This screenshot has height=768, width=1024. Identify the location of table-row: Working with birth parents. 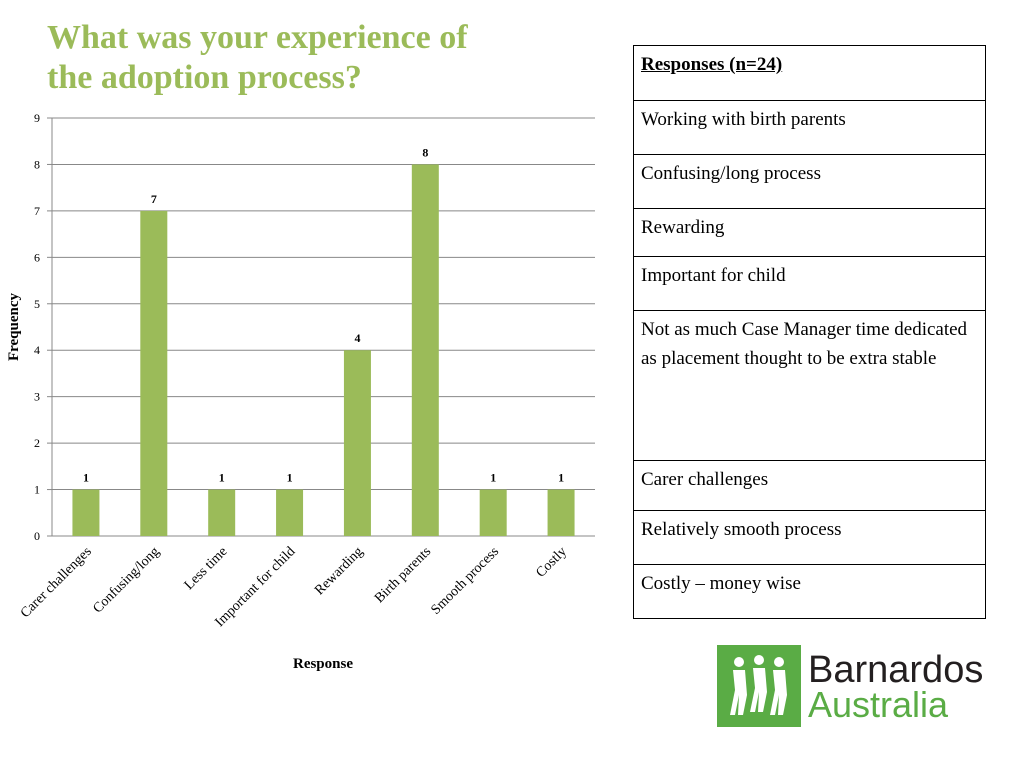
(809, 127).